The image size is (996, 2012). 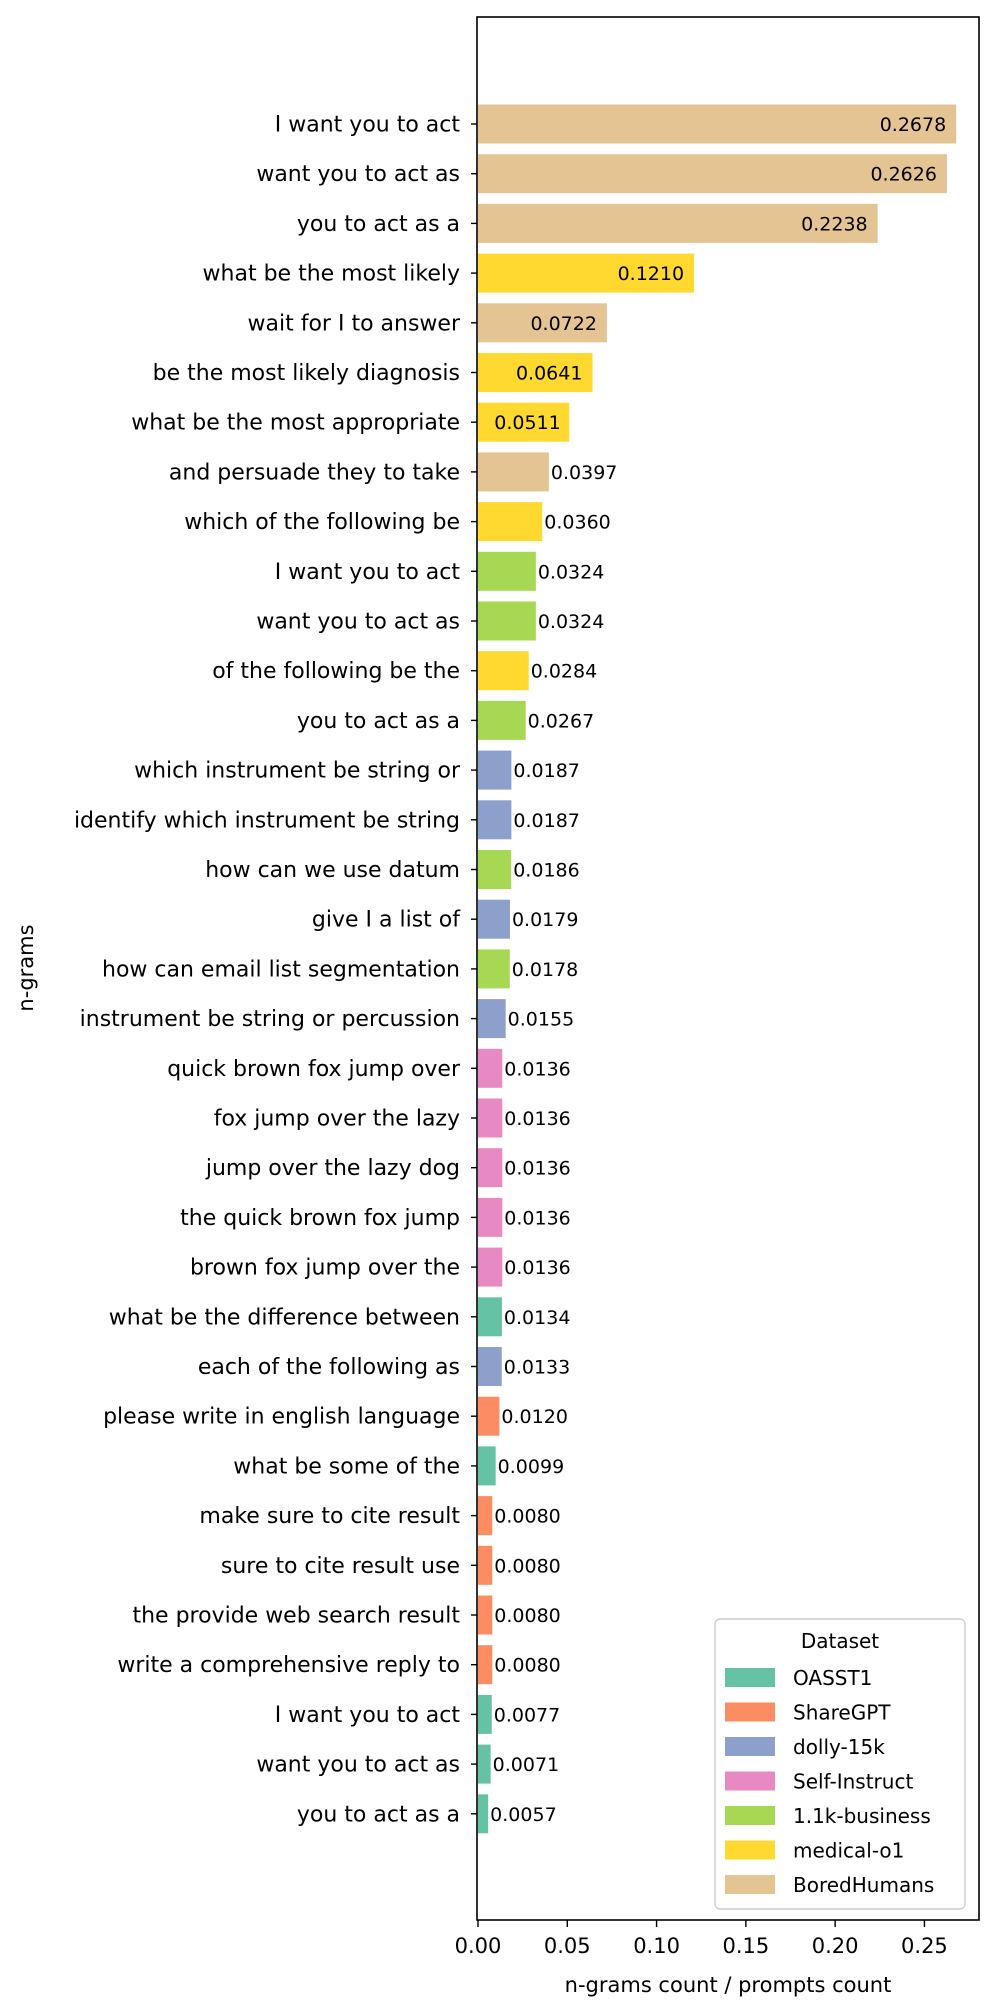 I want to click on value-label: 0.0071, so click(x=526, y=1765).